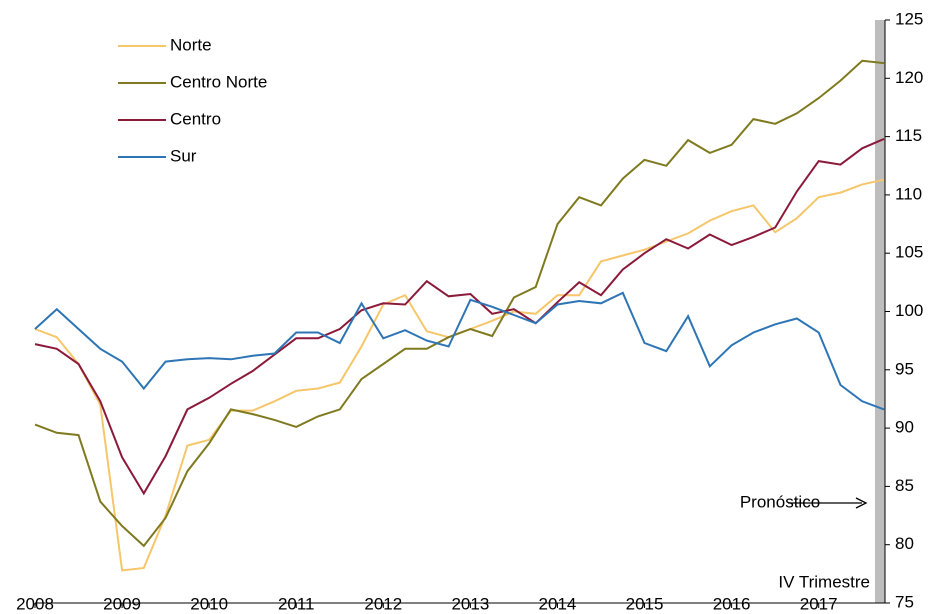  Describe the element at coordinates (908, 193) in the screenshot. I see `y-tick-label: 110` at that location.